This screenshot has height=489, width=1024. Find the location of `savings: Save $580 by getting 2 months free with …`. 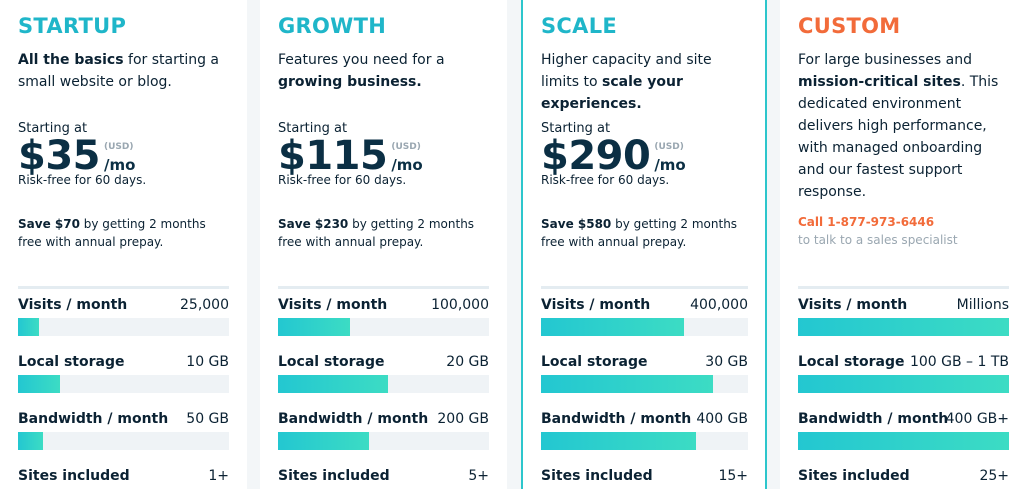

savings: Save $580 by getting 2 months free with … is located at coordinates (647, 233).